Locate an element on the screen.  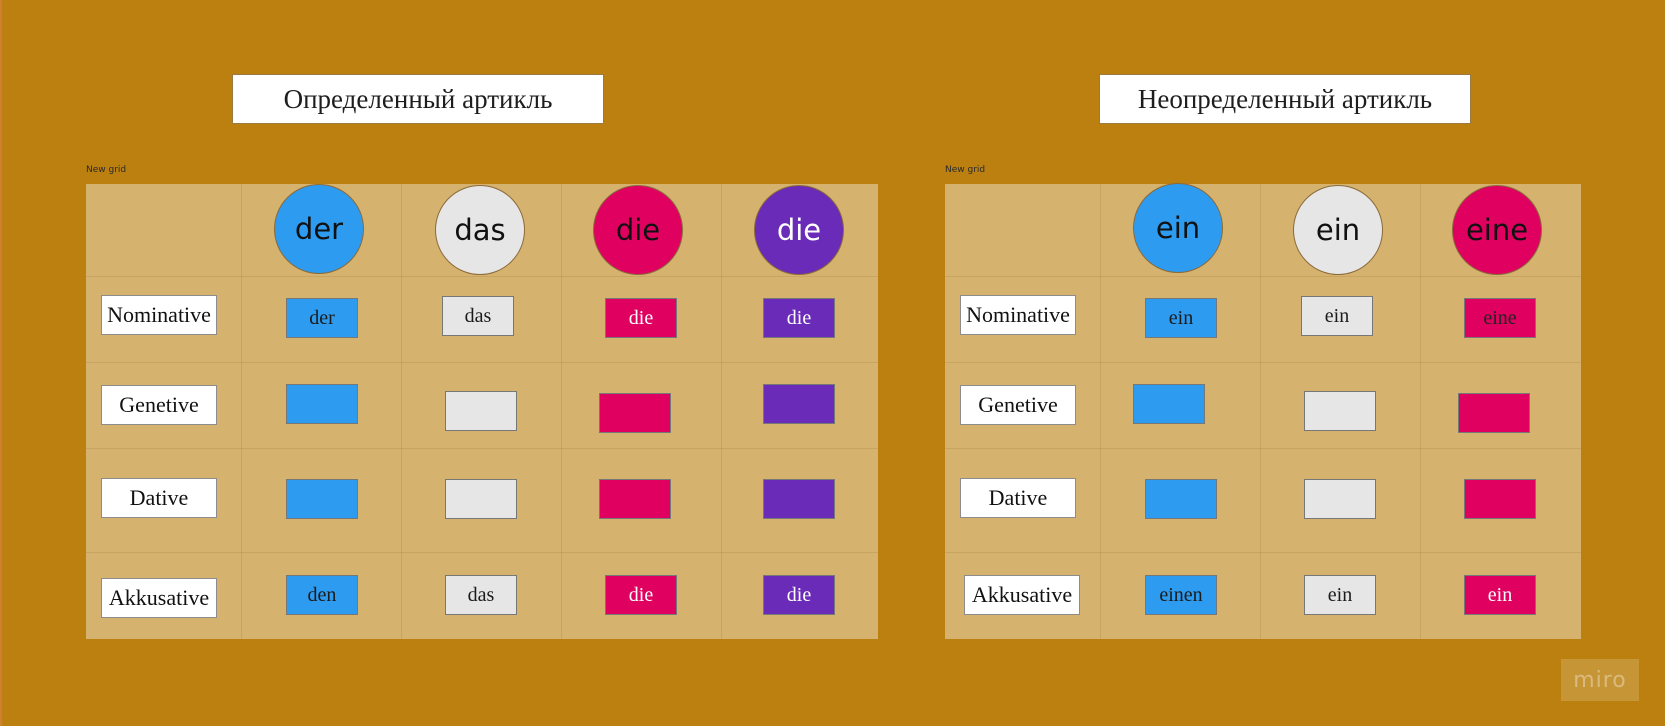
cell-akk-neut: das is located at coordinates (481, 595).